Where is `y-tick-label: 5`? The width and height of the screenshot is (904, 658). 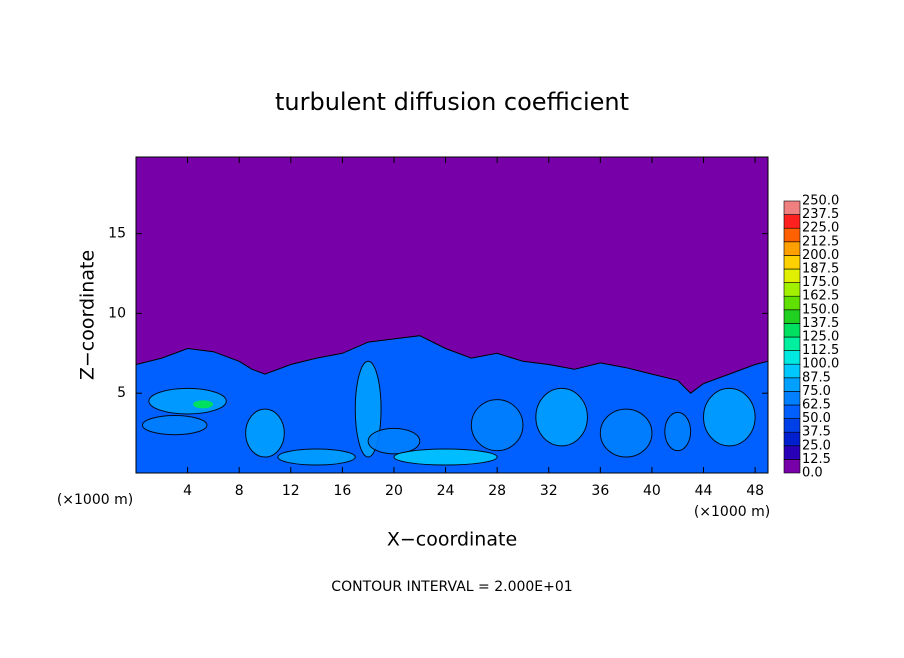 y-tick-label: 5 is located at coordinates (121, 393).